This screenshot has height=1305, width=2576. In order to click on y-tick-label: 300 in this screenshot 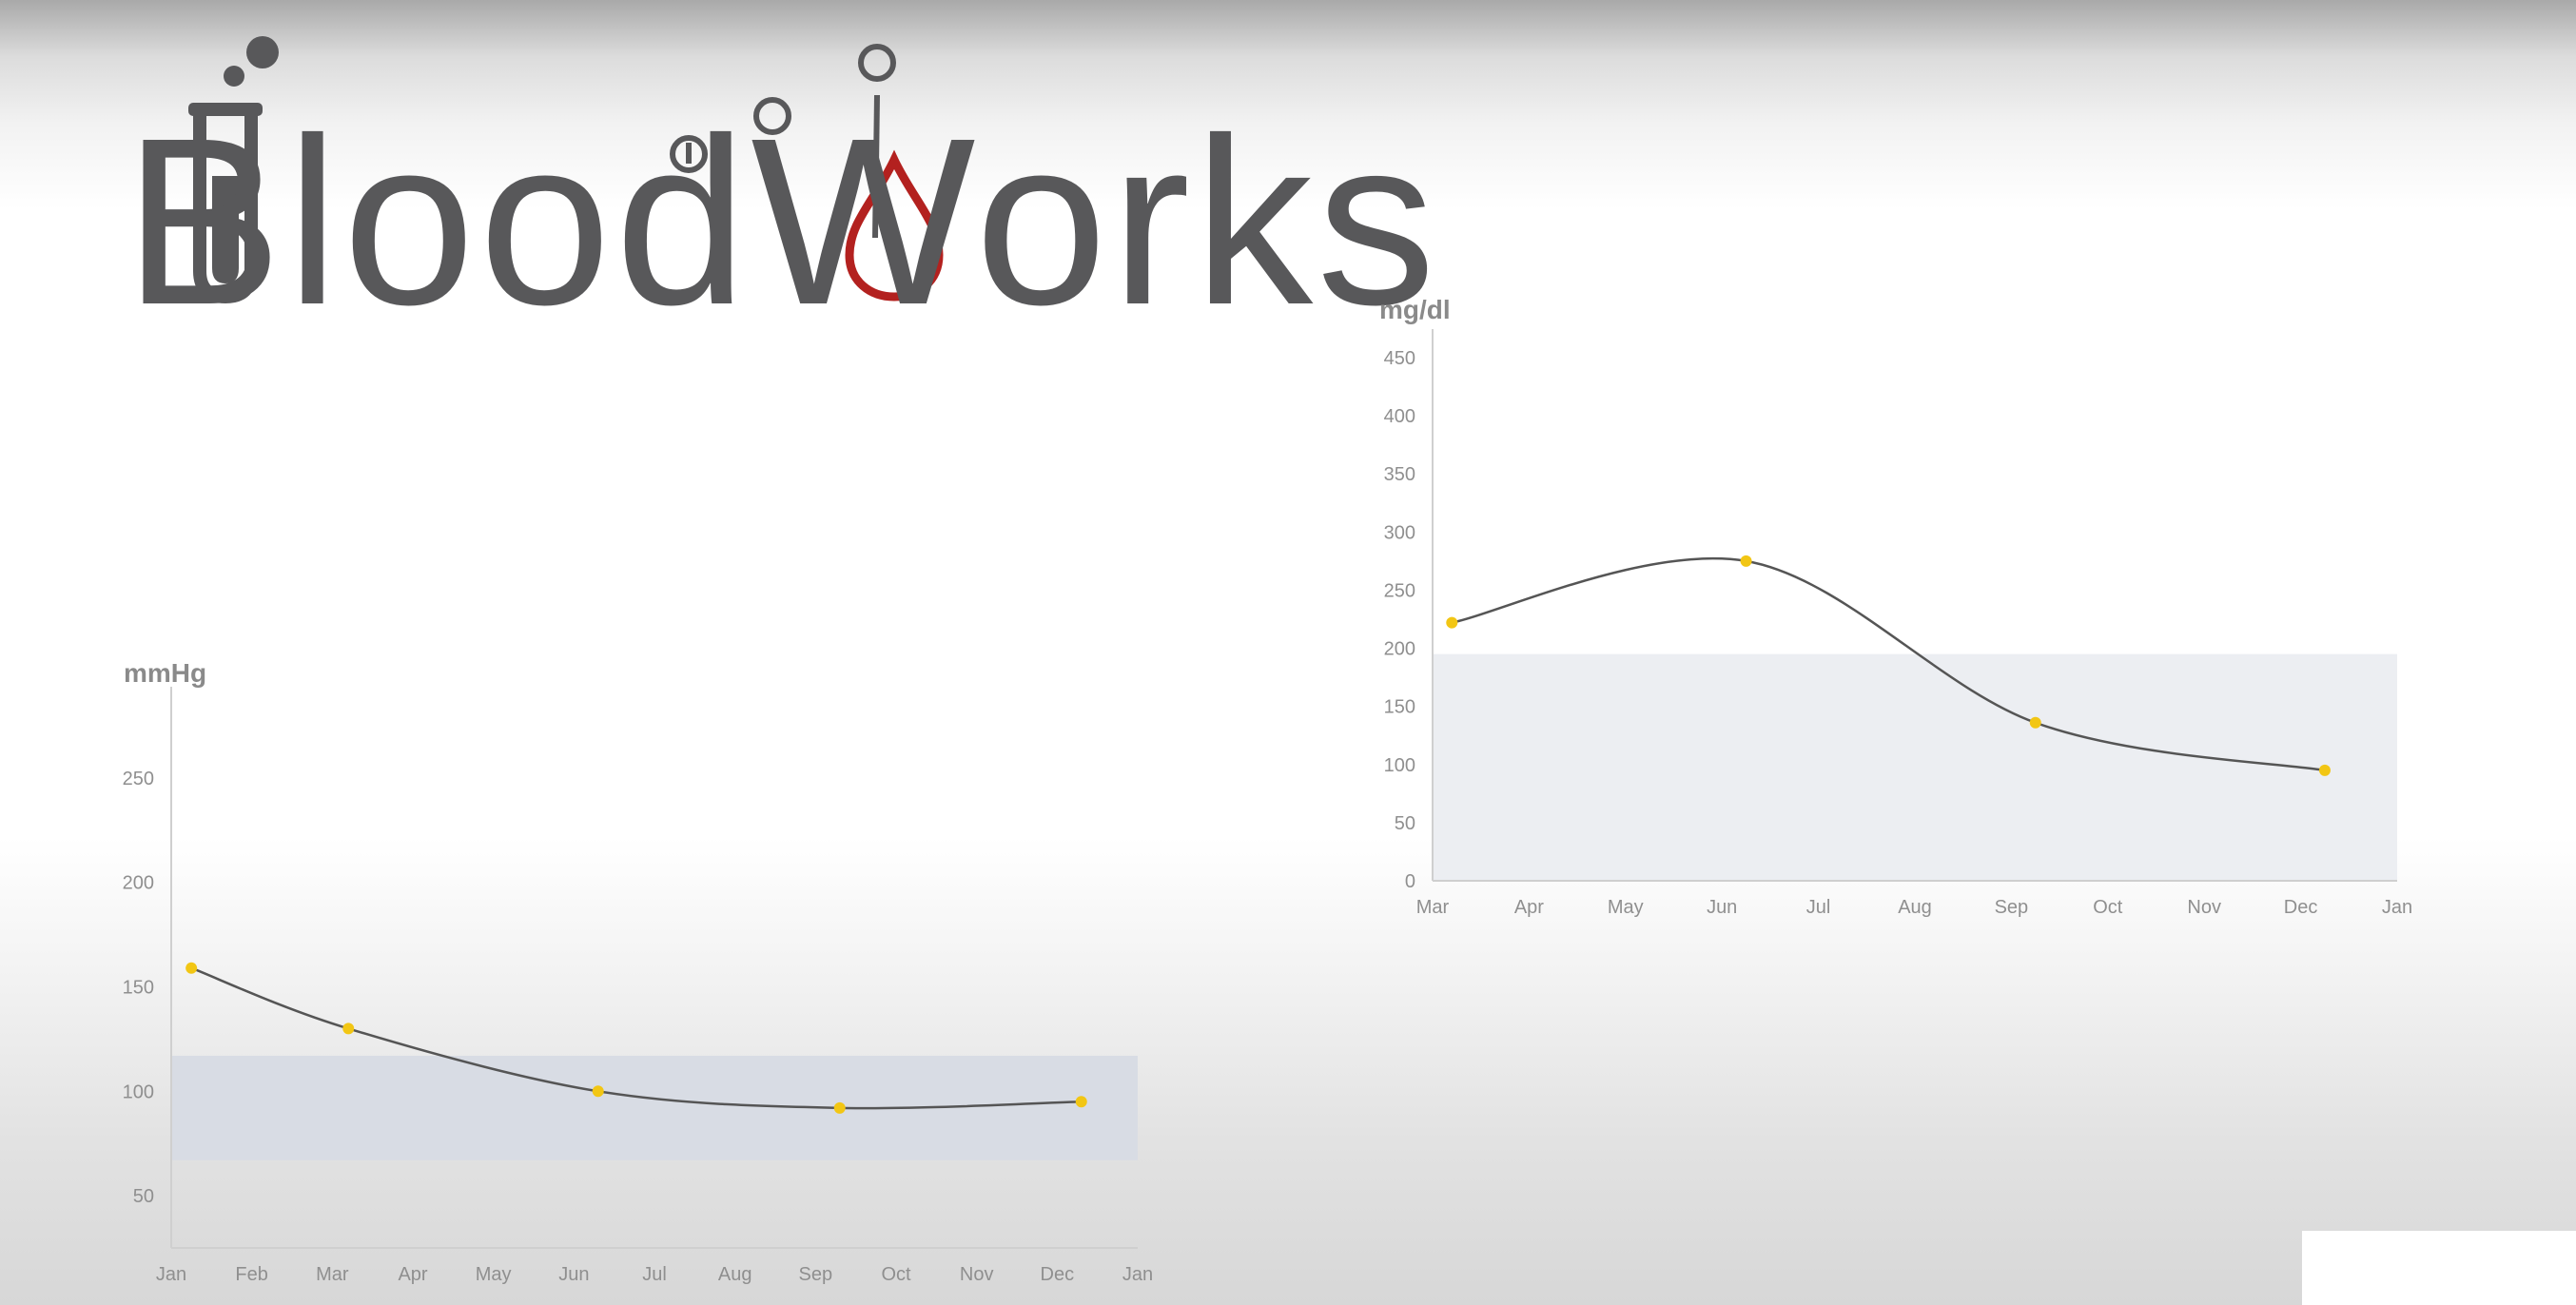, I will do `click(1400, 532)`.